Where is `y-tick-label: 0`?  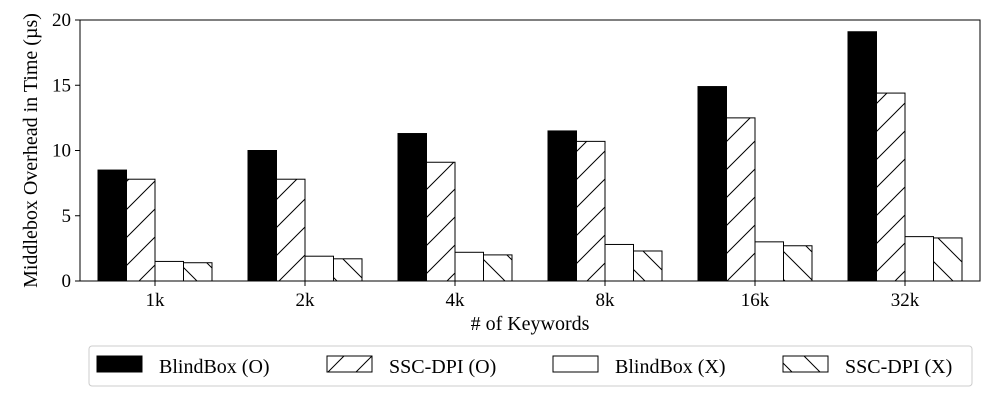 y-tick-label: 0 is located at coordinates (67, 281).